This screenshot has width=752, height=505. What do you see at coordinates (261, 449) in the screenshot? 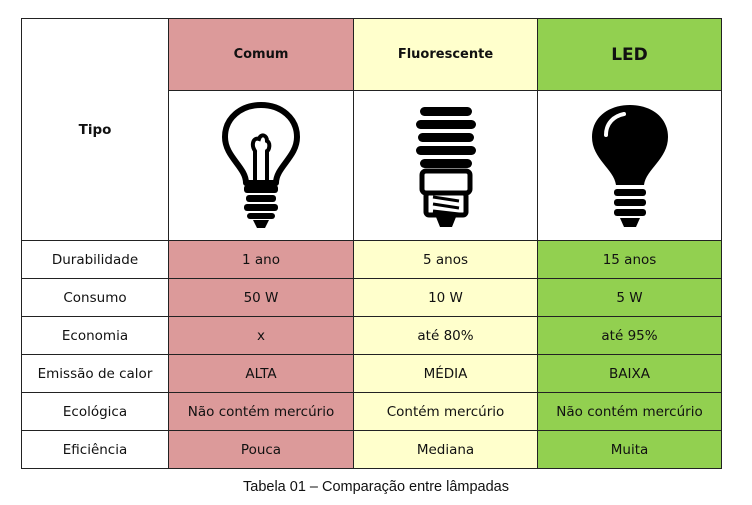
I see `cell-comum: Pouca` at bounding box center [261, 449].